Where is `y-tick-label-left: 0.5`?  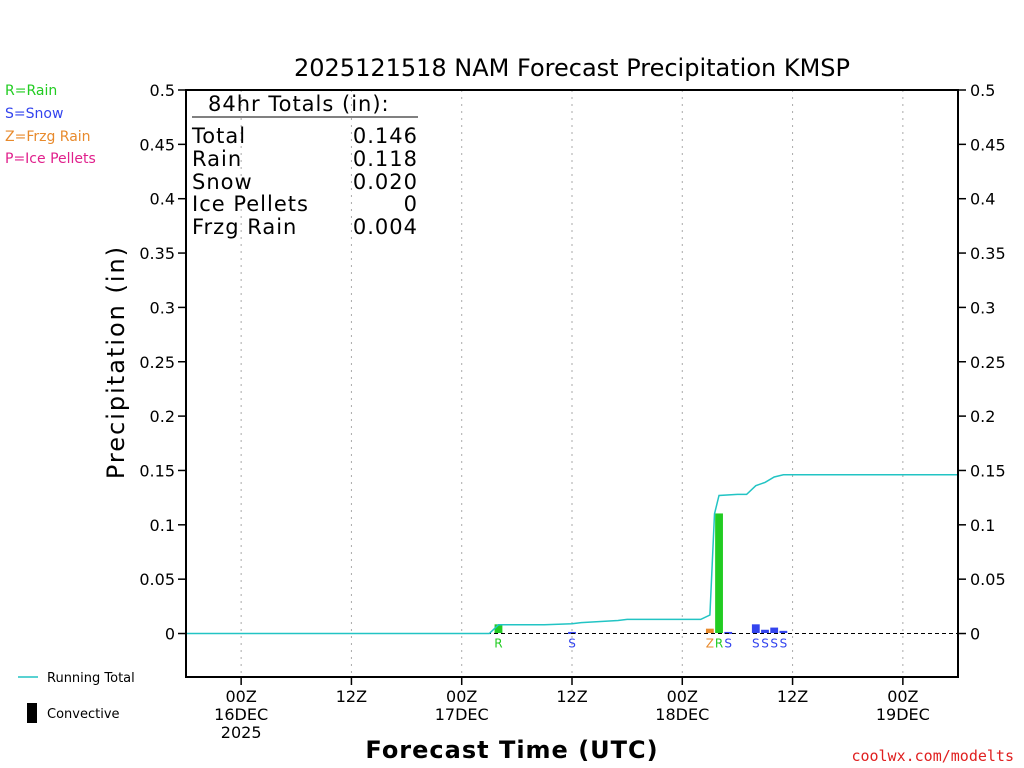
y-tick-label-left: 0.5 is located at coordinates (162, 90).